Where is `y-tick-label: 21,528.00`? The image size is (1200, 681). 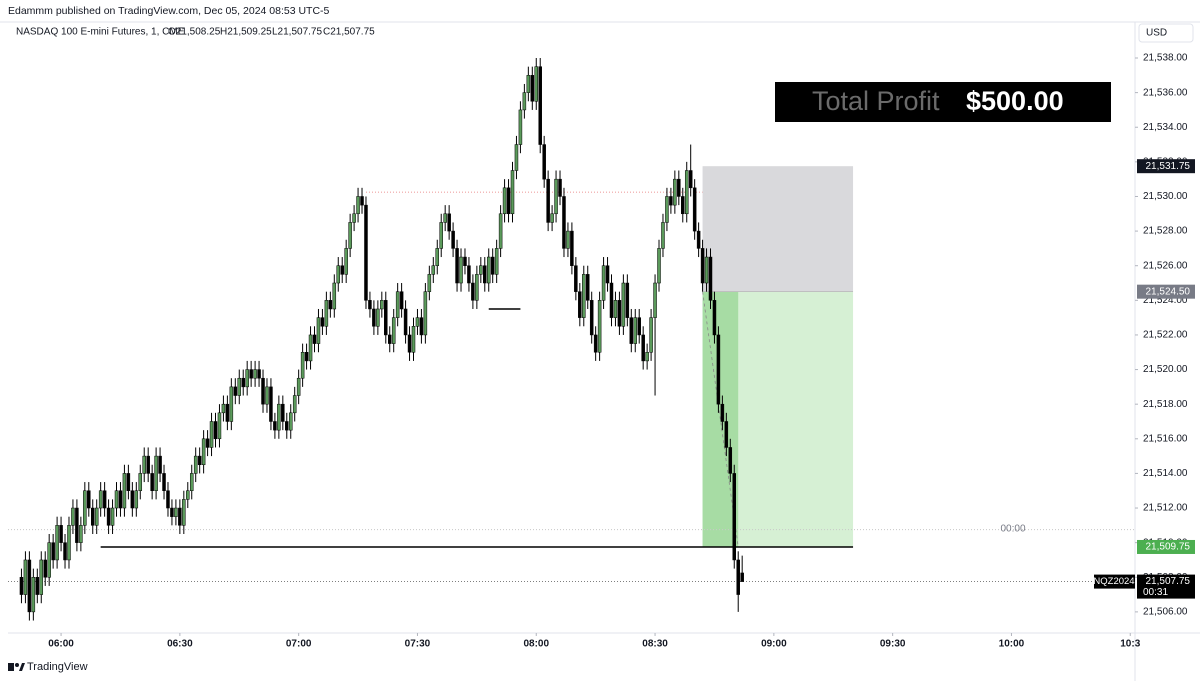
y-tick-label: 21,528.00 is located at coordinates (1165, 231).